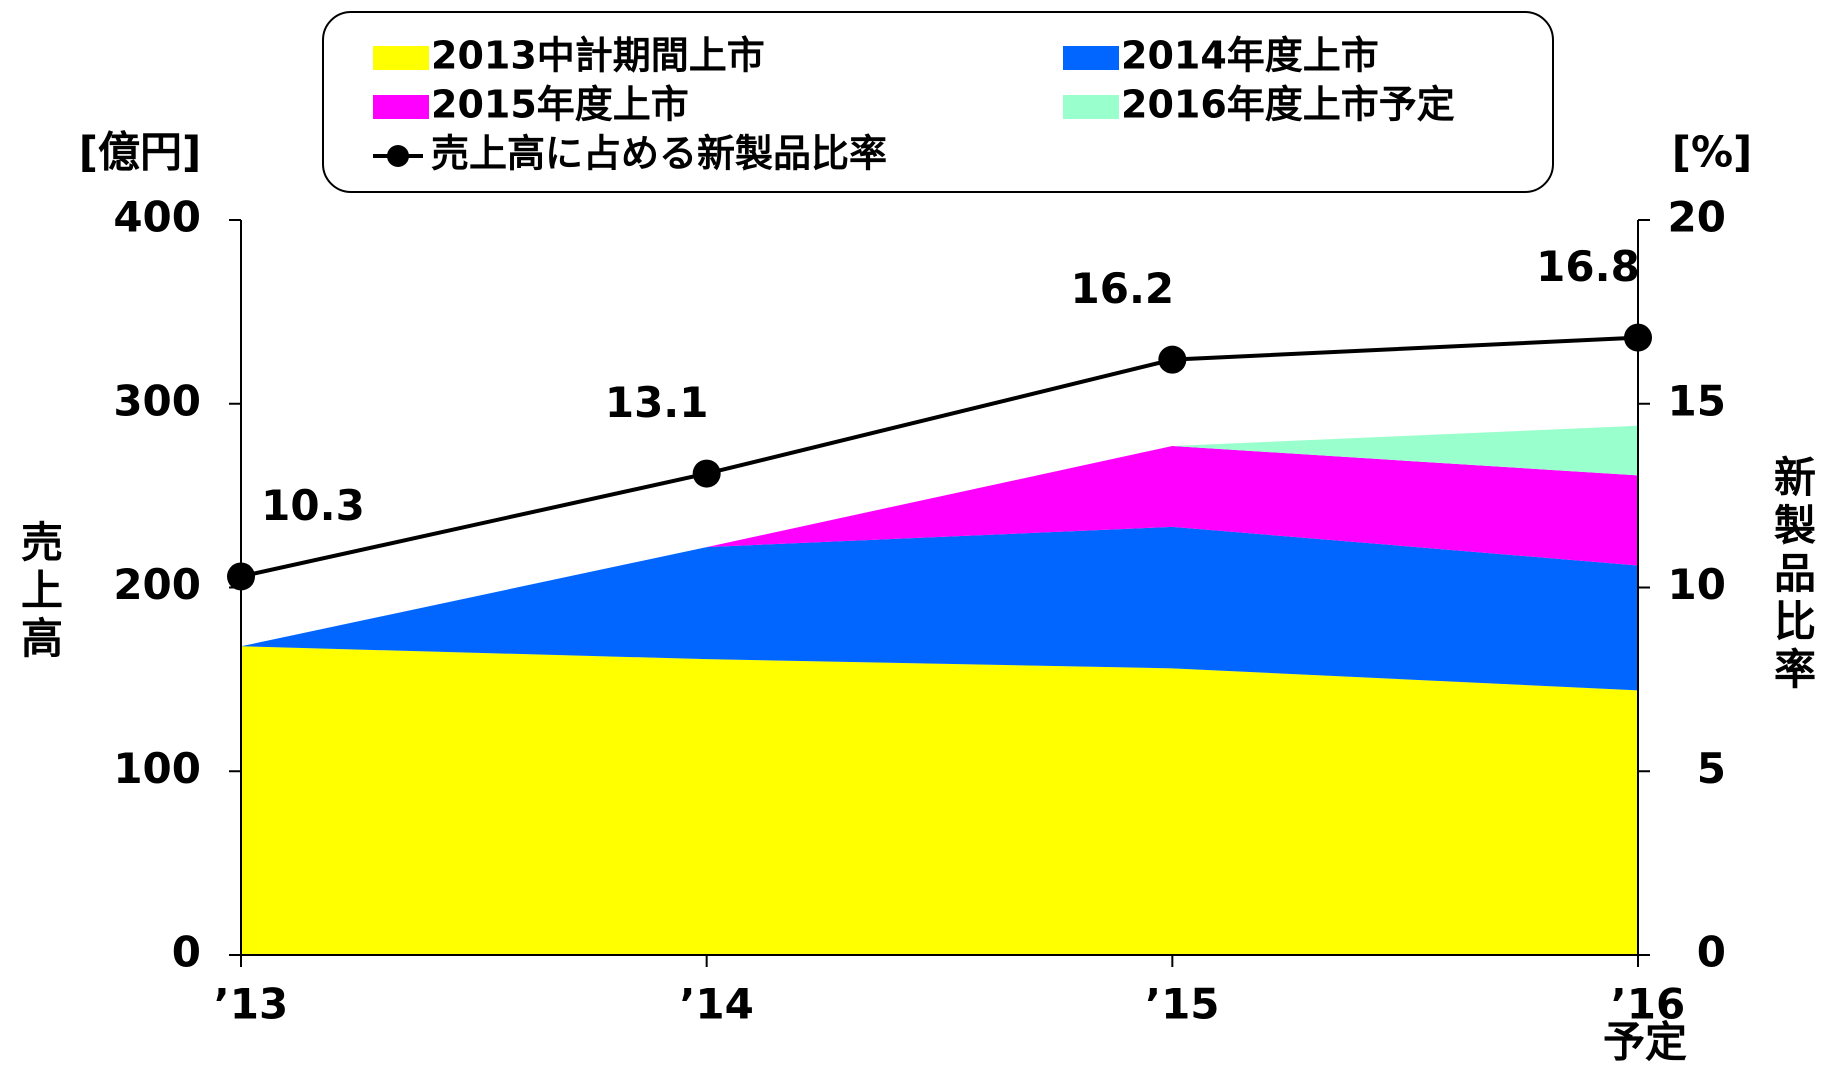 Image resolution: width=1827 pixels, height=1075 pixels. I want to click on y-tick-label: 400, so click(157, 217).